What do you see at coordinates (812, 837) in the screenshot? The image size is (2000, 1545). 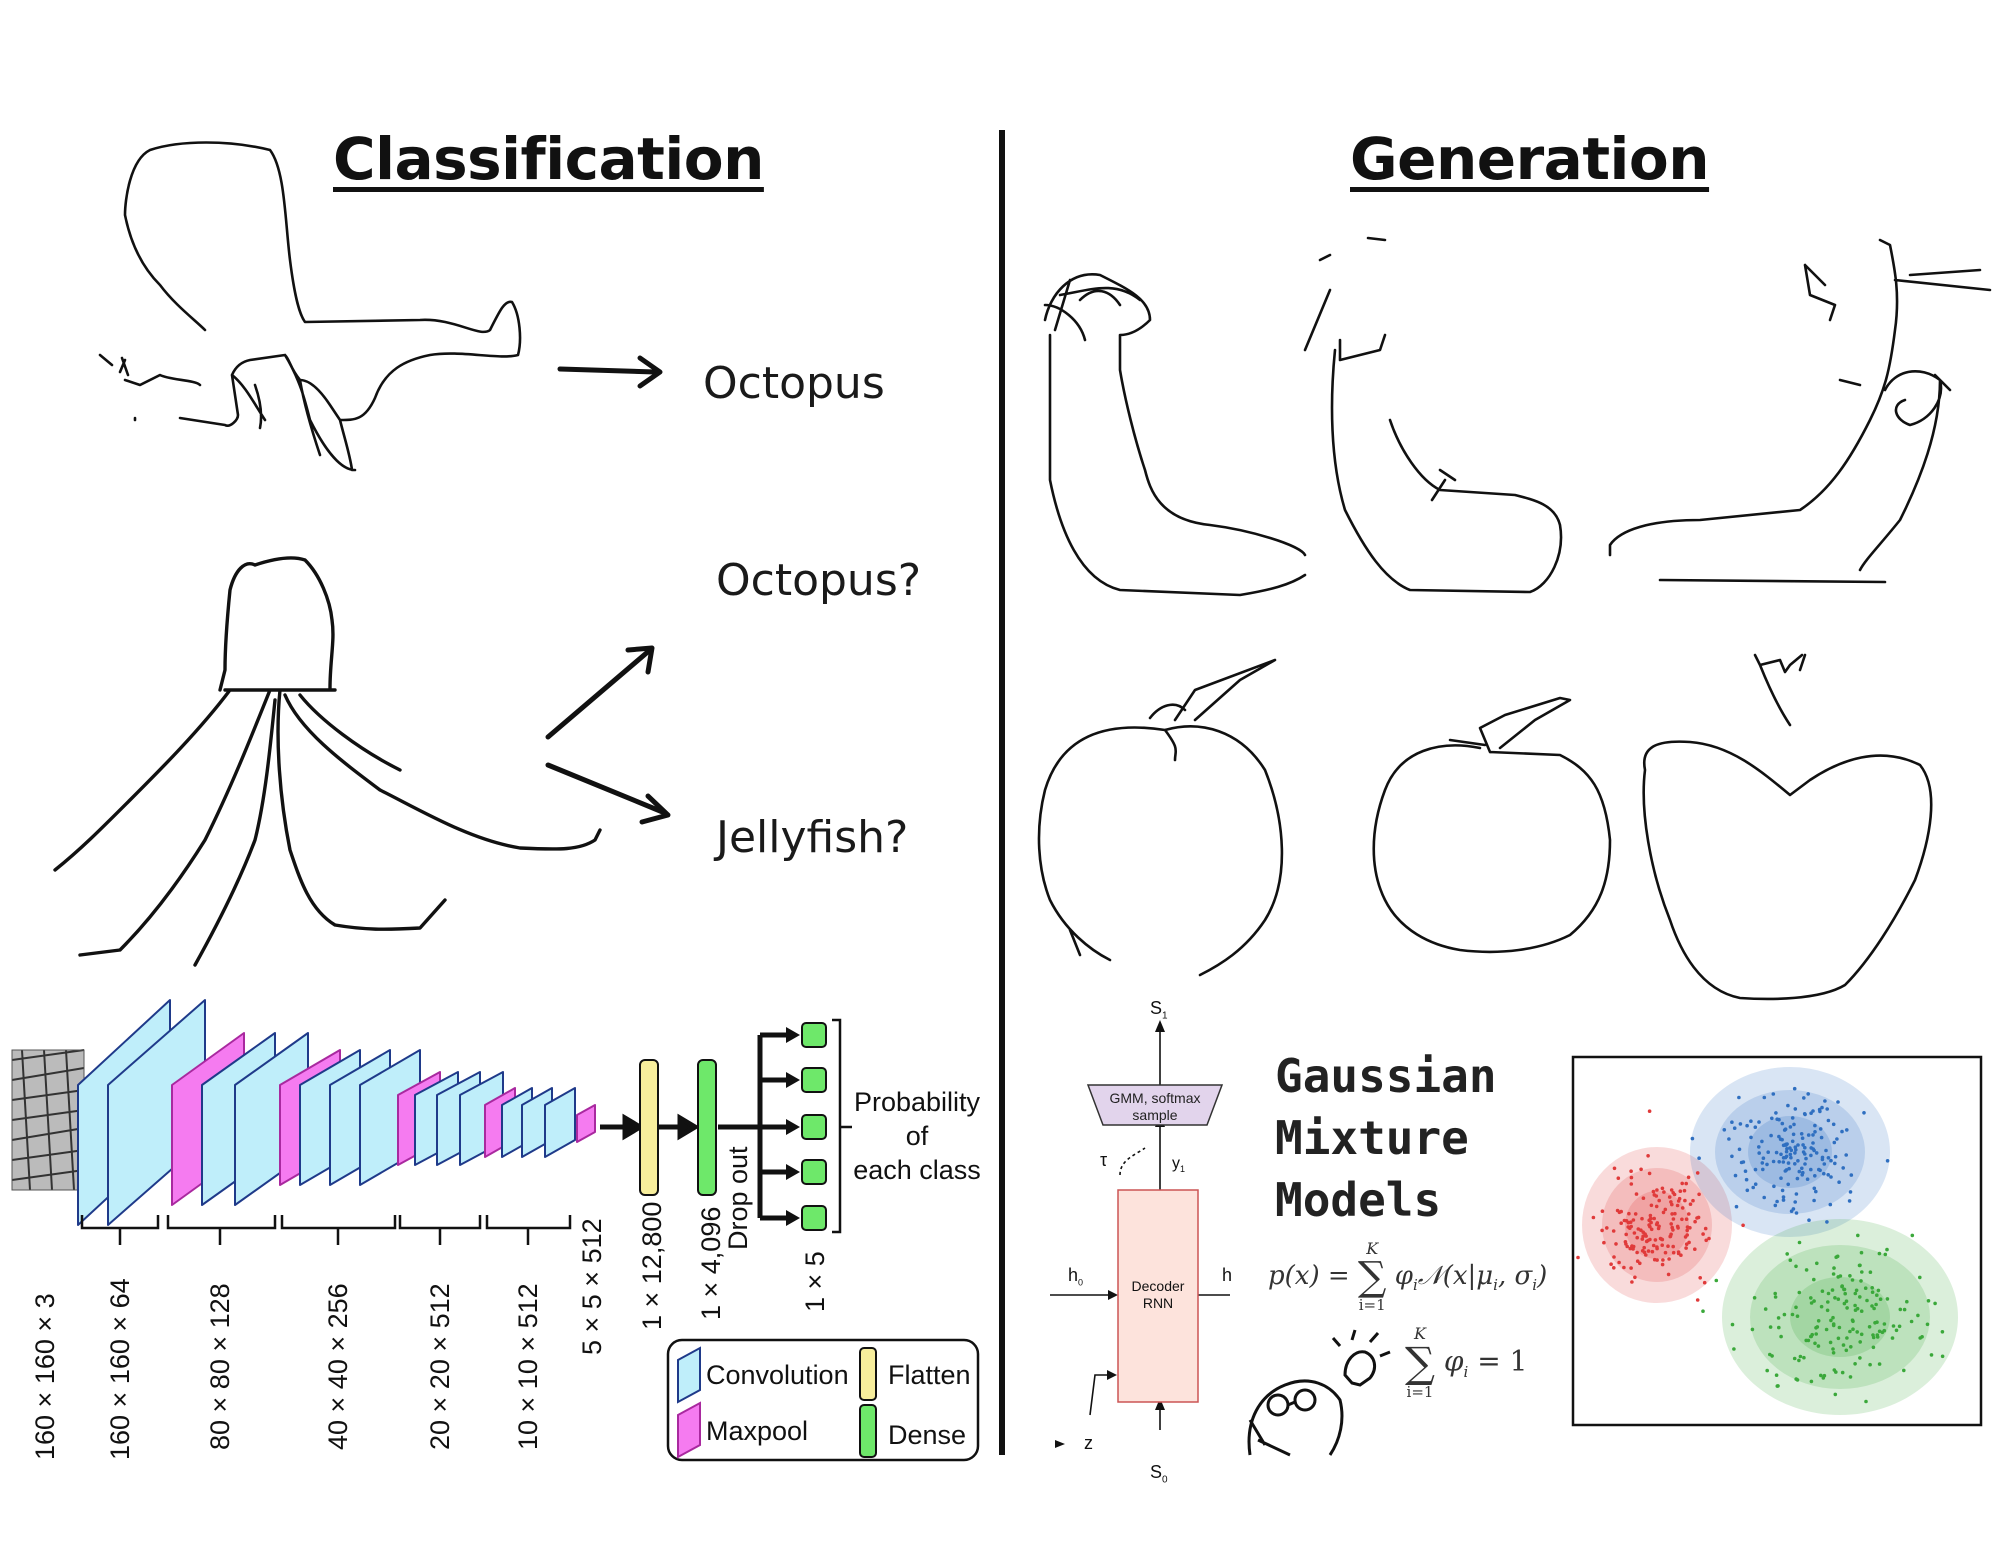 I see `prediction-jellyfish-question: Jellyfish?` at bounding box center [812, 837].